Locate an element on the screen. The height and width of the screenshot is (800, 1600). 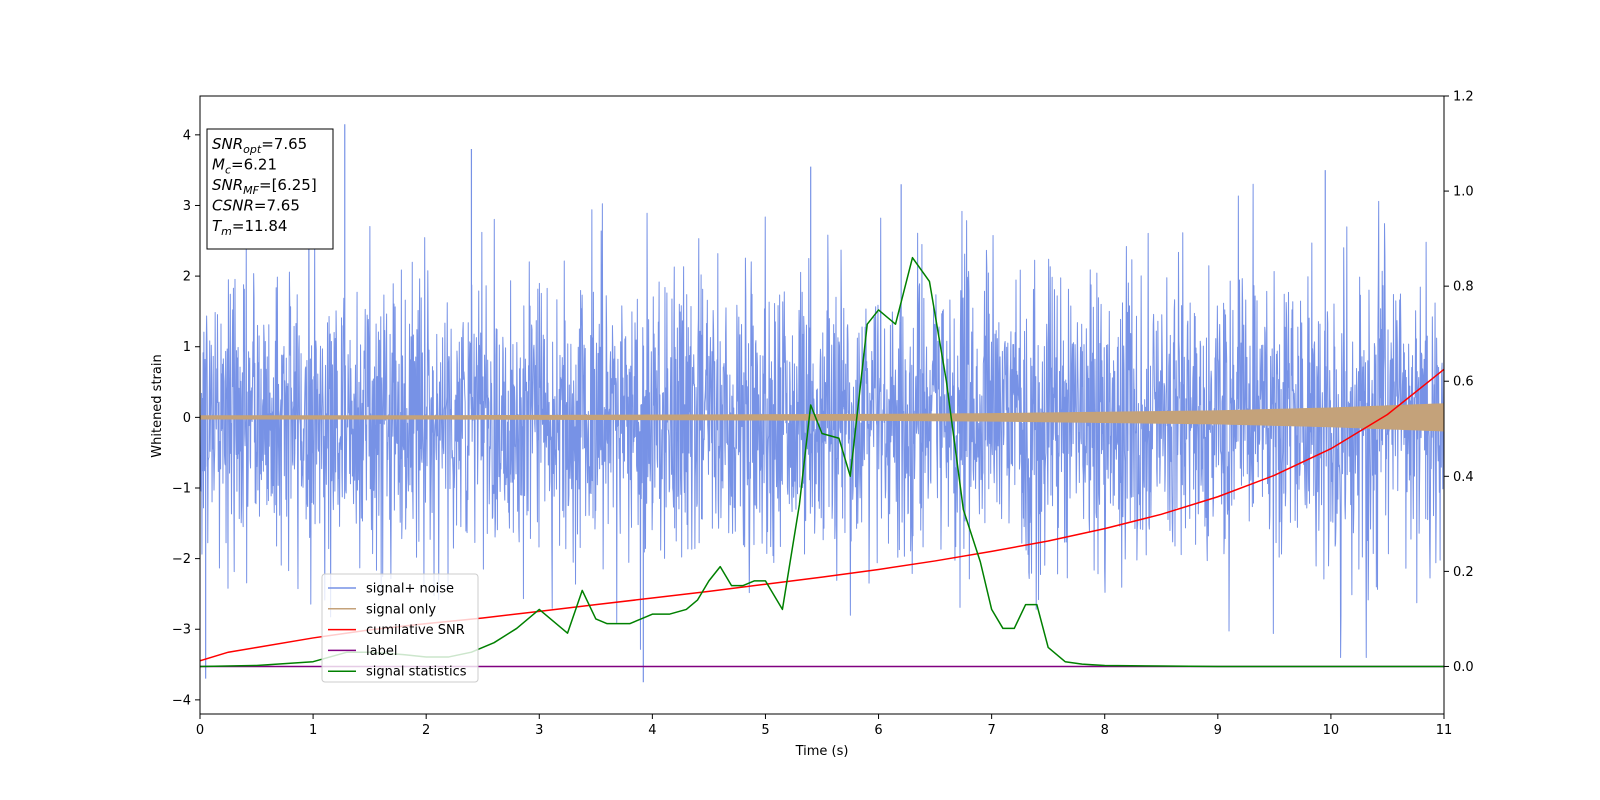
y2-tick-label: 0.4 is located at coordinates (1463, 477).